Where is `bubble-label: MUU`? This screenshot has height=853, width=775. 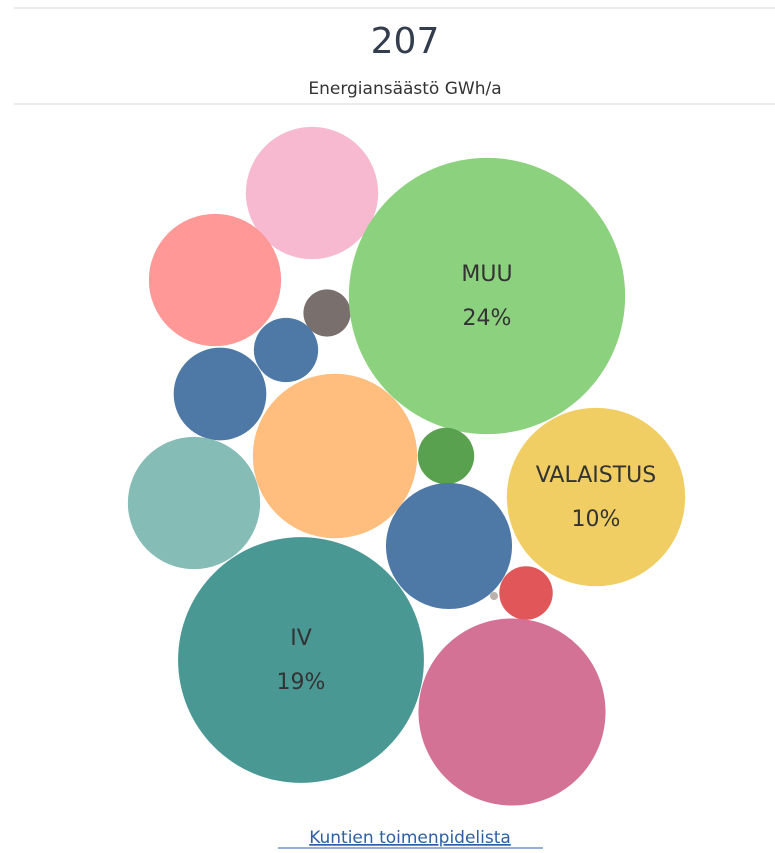 bubble-label: MUU is located at coordinates (486, 274).